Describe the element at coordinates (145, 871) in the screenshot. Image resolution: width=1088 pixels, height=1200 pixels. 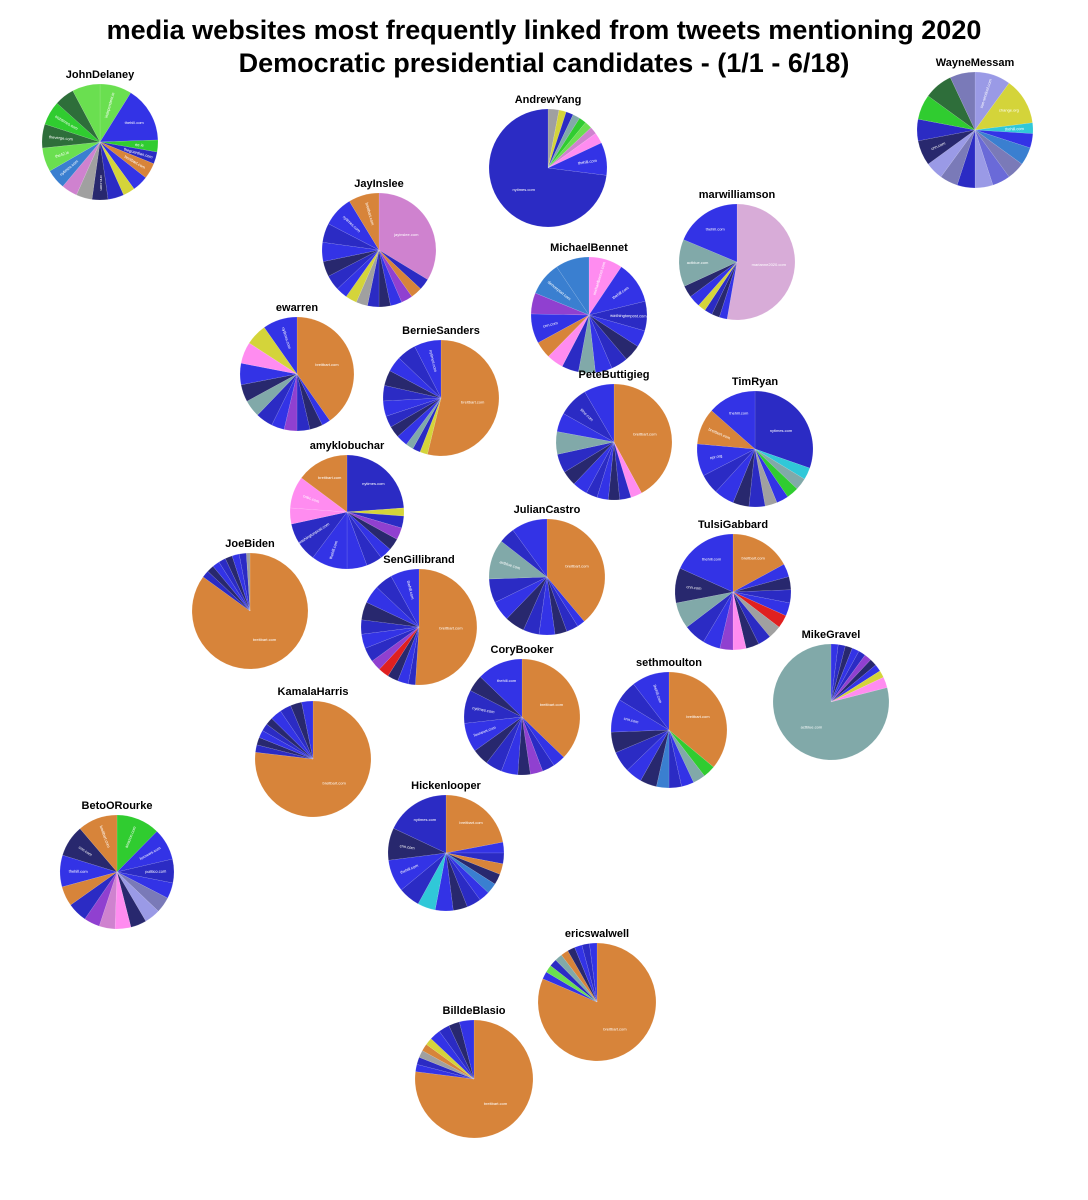
I see `pie-slice-politico-com` at that location.